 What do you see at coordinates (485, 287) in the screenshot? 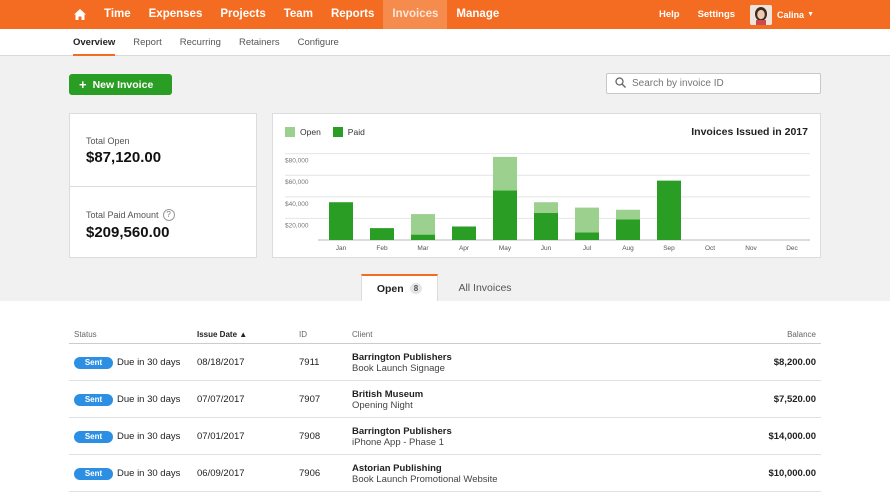
I see `tab-all-invoices: All Invoices` at bounding box center [485, 287].